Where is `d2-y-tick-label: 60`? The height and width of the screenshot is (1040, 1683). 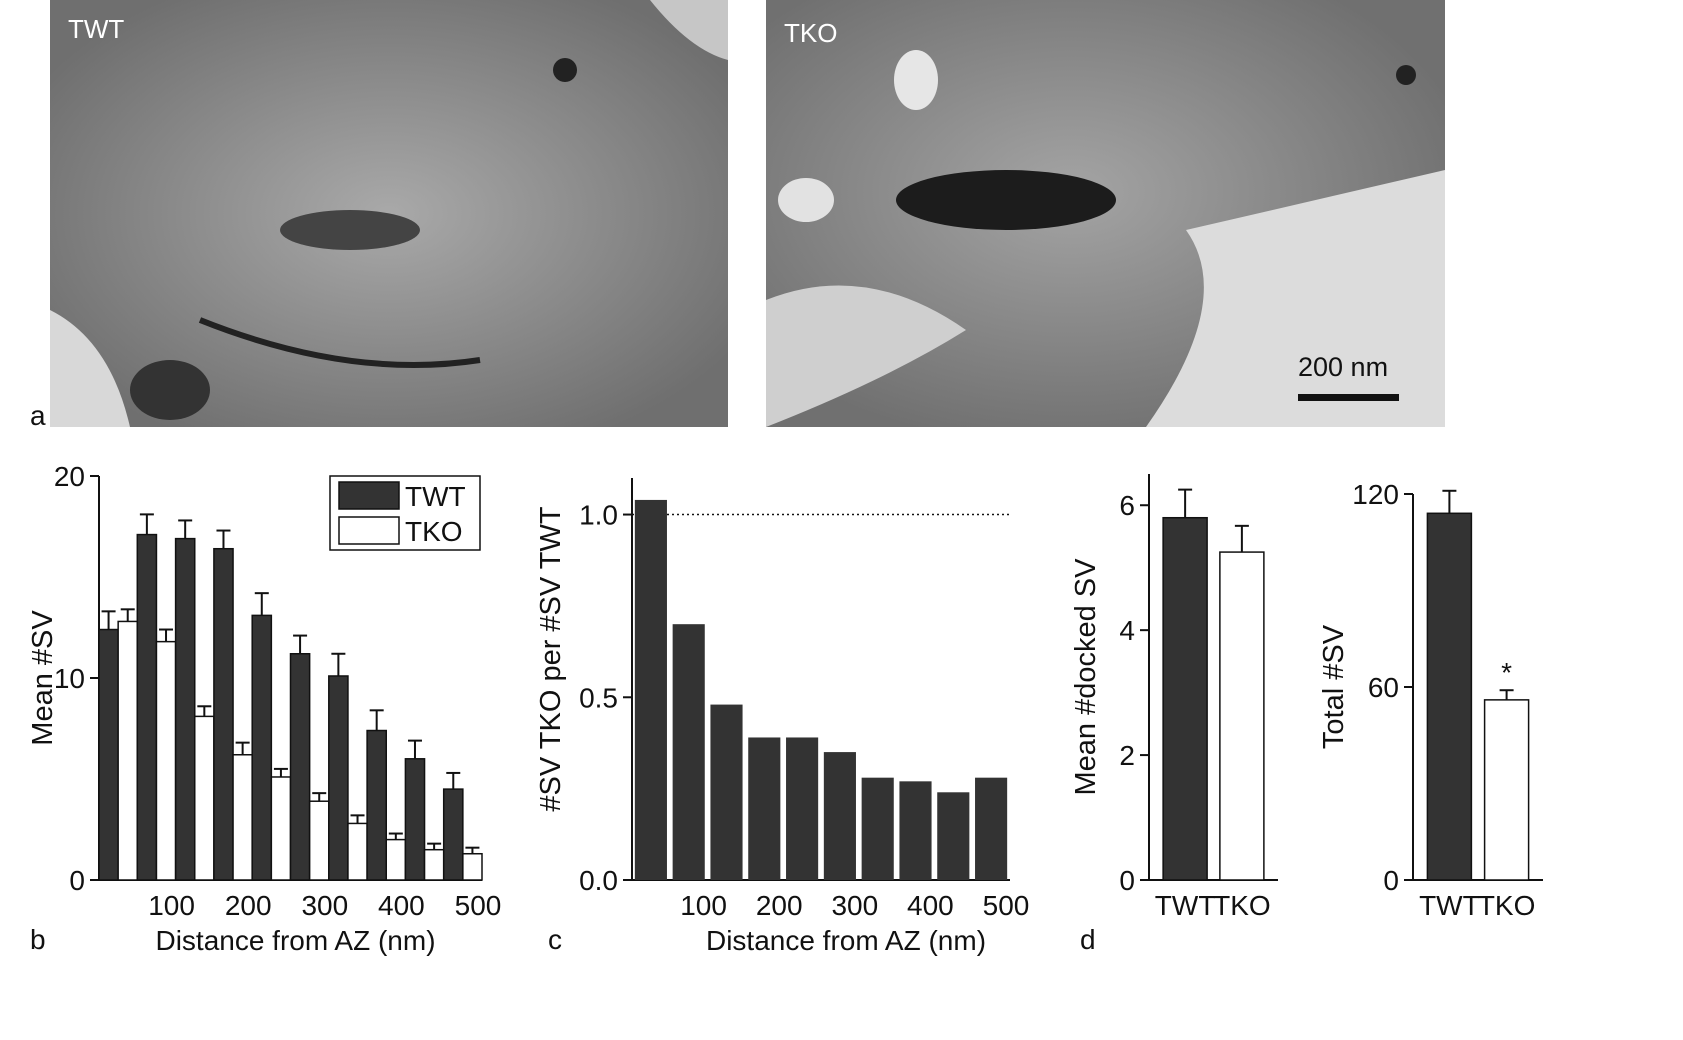 d2-y-tick-label: 60 is located at coordinates (1383, 687).